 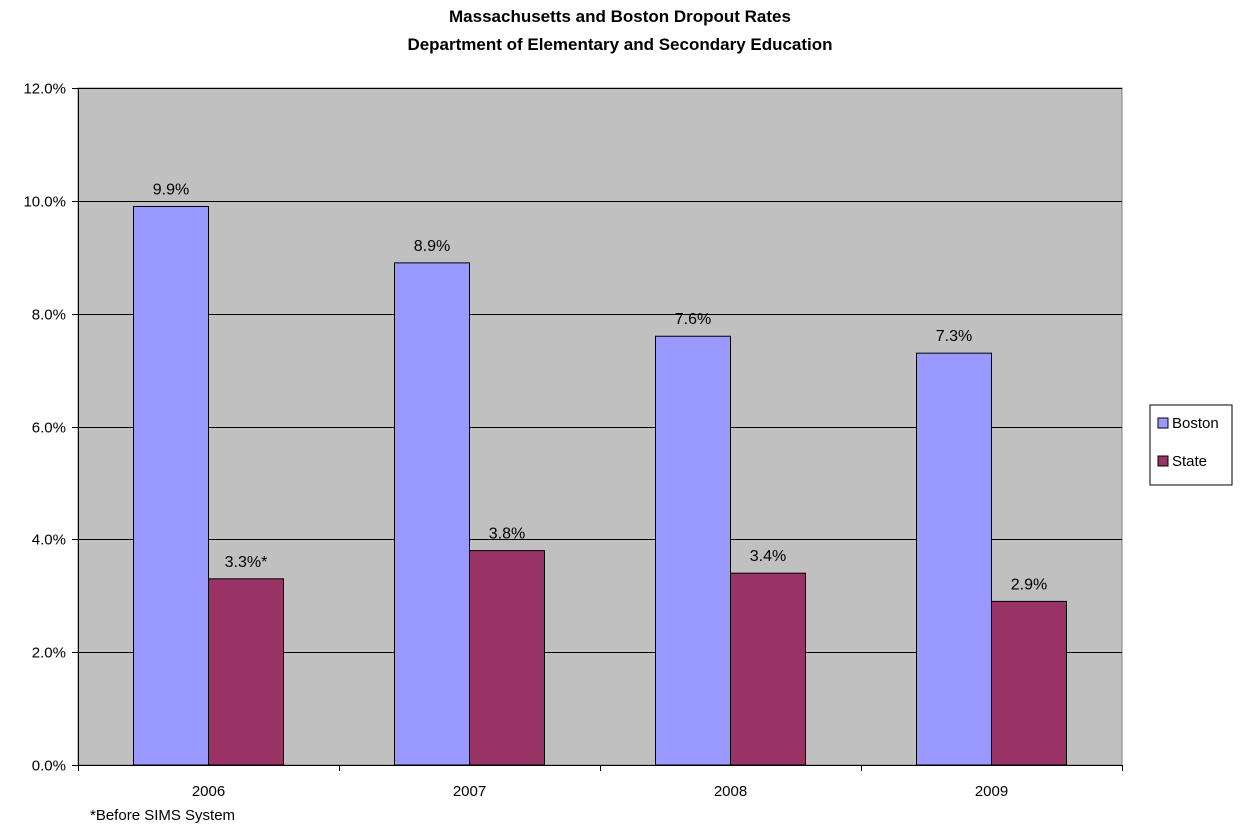 I want to click on legend-swatch-state, so click(x=1163, y=461).